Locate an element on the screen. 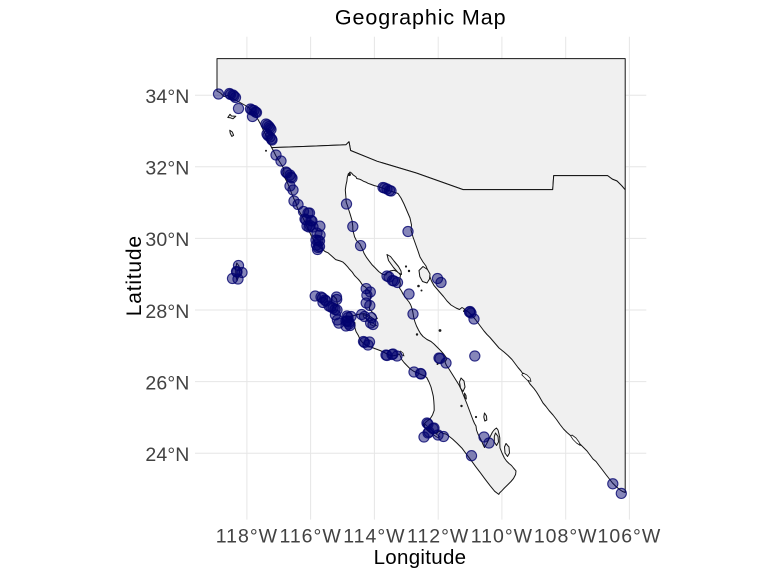 The width and height of the screenshot is (768, 576). svg-text: 34°N is located at coordinates (167, 97).